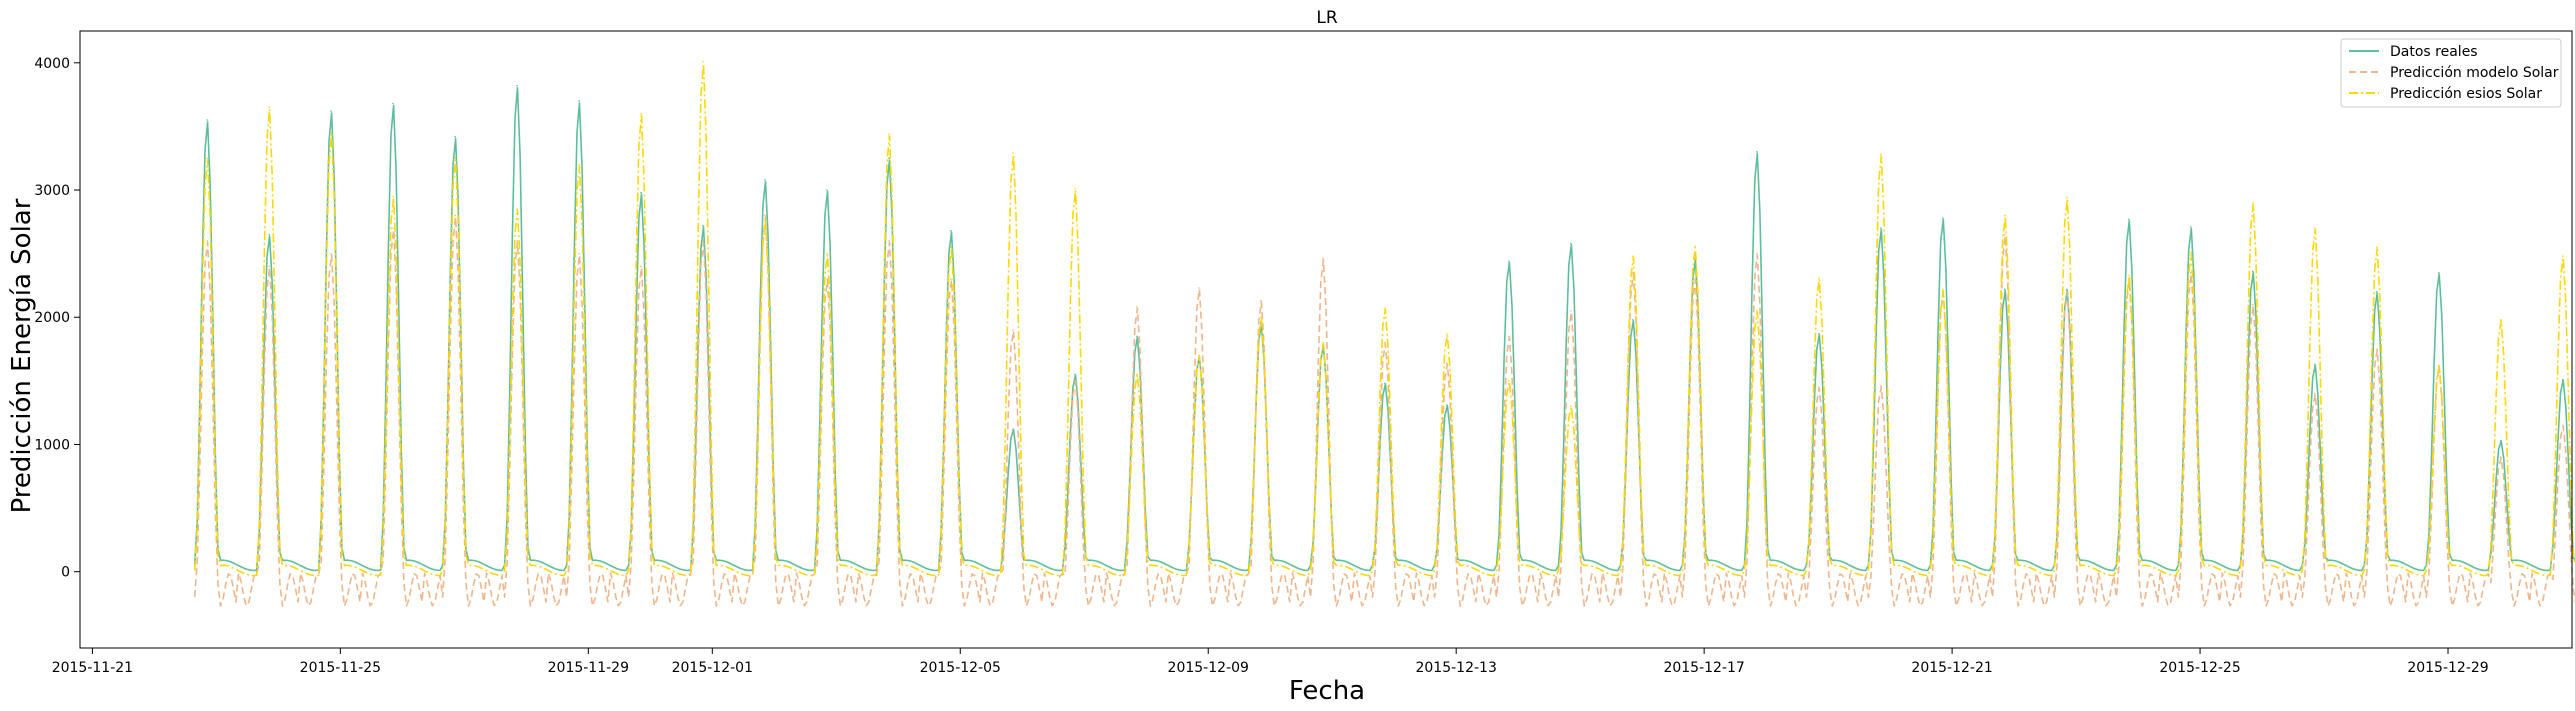  What do you see at coordinates (52, 191) in the screenshot?
I see `y-tick-label-3000: 3000` at bounding box center [52, 191].